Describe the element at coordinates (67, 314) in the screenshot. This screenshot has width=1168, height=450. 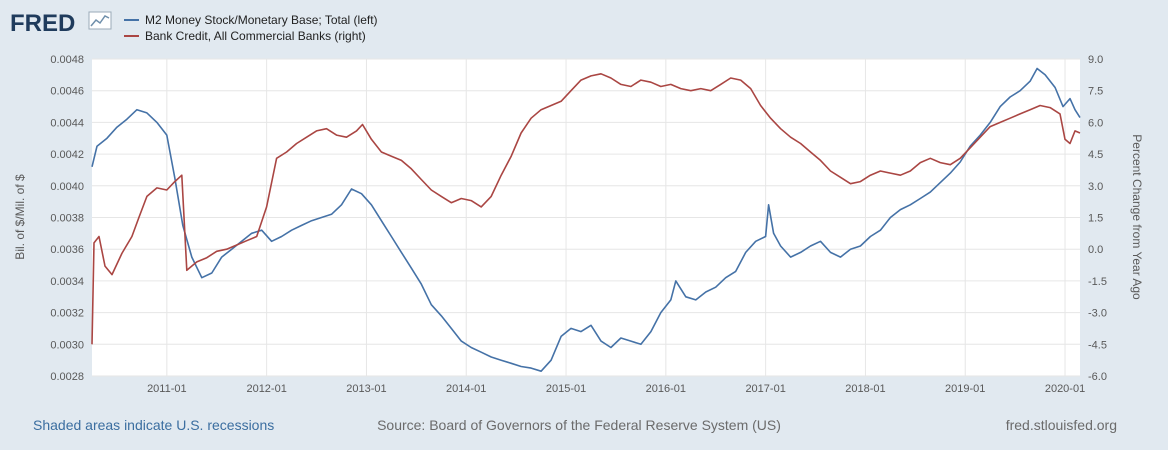
I see `left-tick-label: 0.0032` at that location.